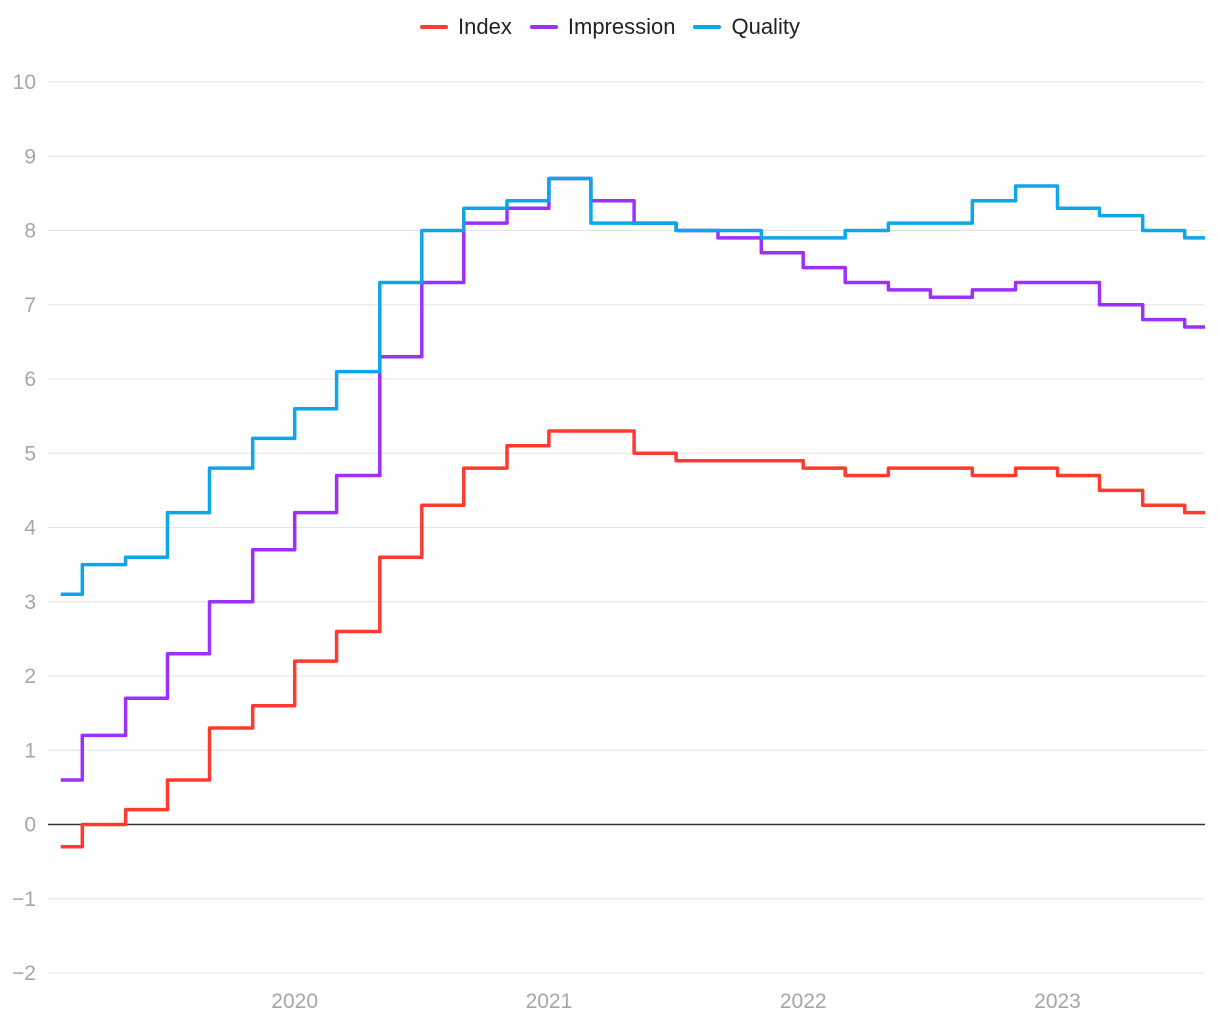 The image size is (1220, 1020). What do you see at coordinates (485, 26) in the screenshot?
I see `legend-label-index: Index` at bounding box center [485, 26].